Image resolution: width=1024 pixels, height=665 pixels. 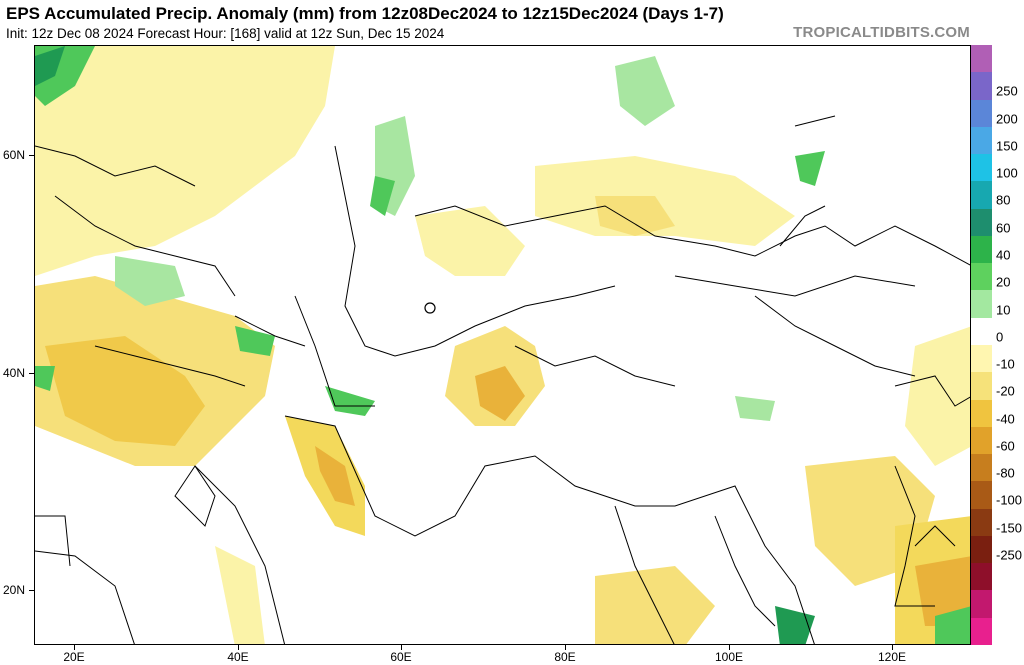 I want to click on colorbar-label: 80, so click(x=1003, y=200).